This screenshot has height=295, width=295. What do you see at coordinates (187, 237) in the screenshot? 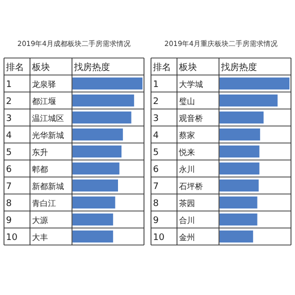
I see `y-tick-label: 金州` at bounding box center [187, 237].